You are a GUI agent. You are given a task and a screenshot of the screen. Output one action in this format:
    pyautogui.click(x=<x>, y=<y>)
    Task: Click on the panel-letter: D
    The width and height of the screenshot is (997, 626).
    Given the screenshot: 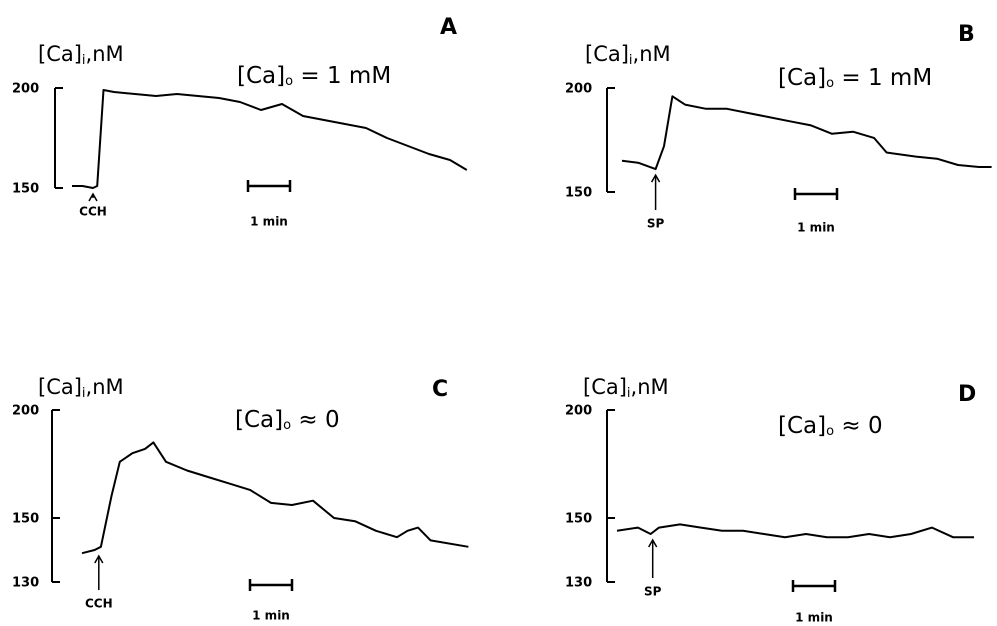 What is the action you would take?
    pyautogui.click(x=967, y=394)
    